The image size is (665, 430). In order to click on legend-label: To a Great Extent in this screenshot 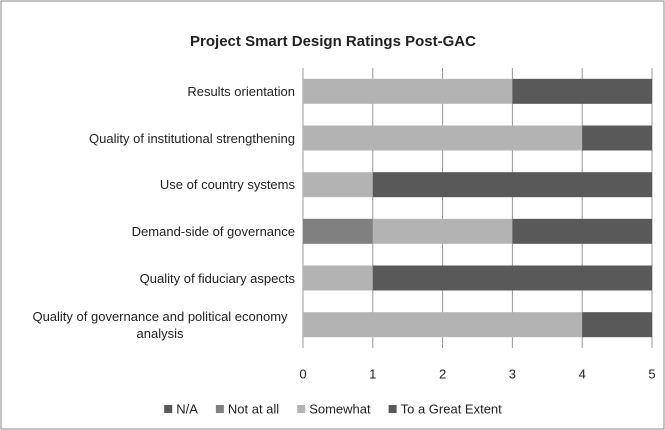, I will do `click(452, 408)`.